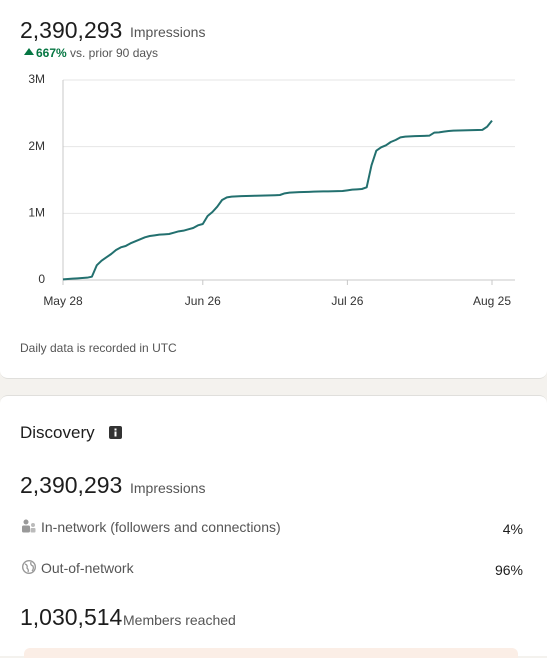 The width and height of the screenshot is (547, 658). What do you see at coordinates (203, 301) in the screenshot?
I see `x-tick-label: Jun 26` at bounding box center [203, 301].